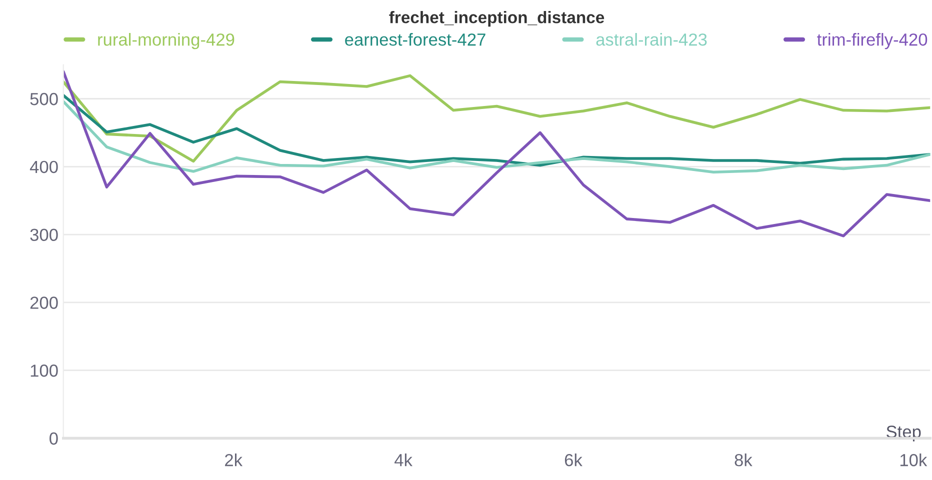 This screenshot has height=480, width=932. I want to click on x-tick-label: 8k, so click(743, 460).